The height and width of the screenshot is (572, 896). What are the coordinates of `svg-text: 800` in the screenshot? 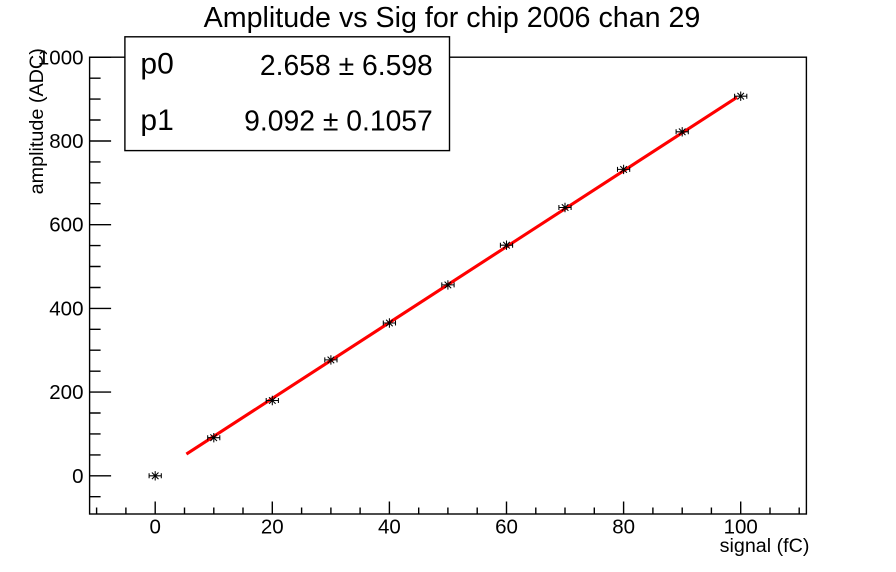 It's located at (66, 141).